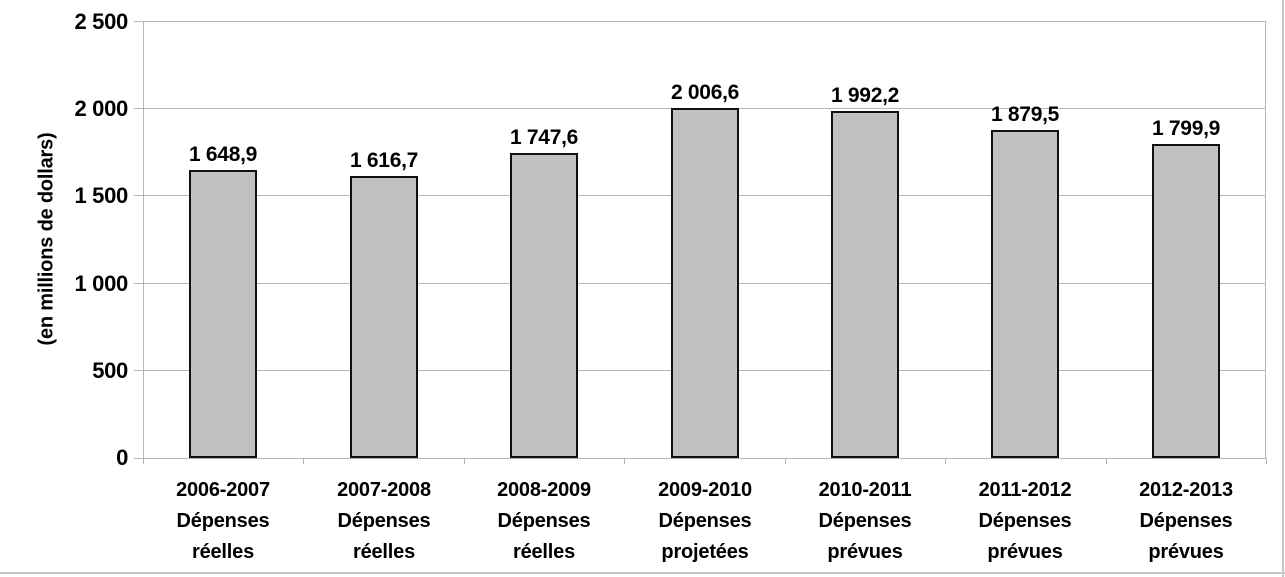 This screenshot has width=1285, height=577. What do you see at coordinates (143, 240) in the screenshot?
I see `y-axis-line` at bounding box center [143, 240].